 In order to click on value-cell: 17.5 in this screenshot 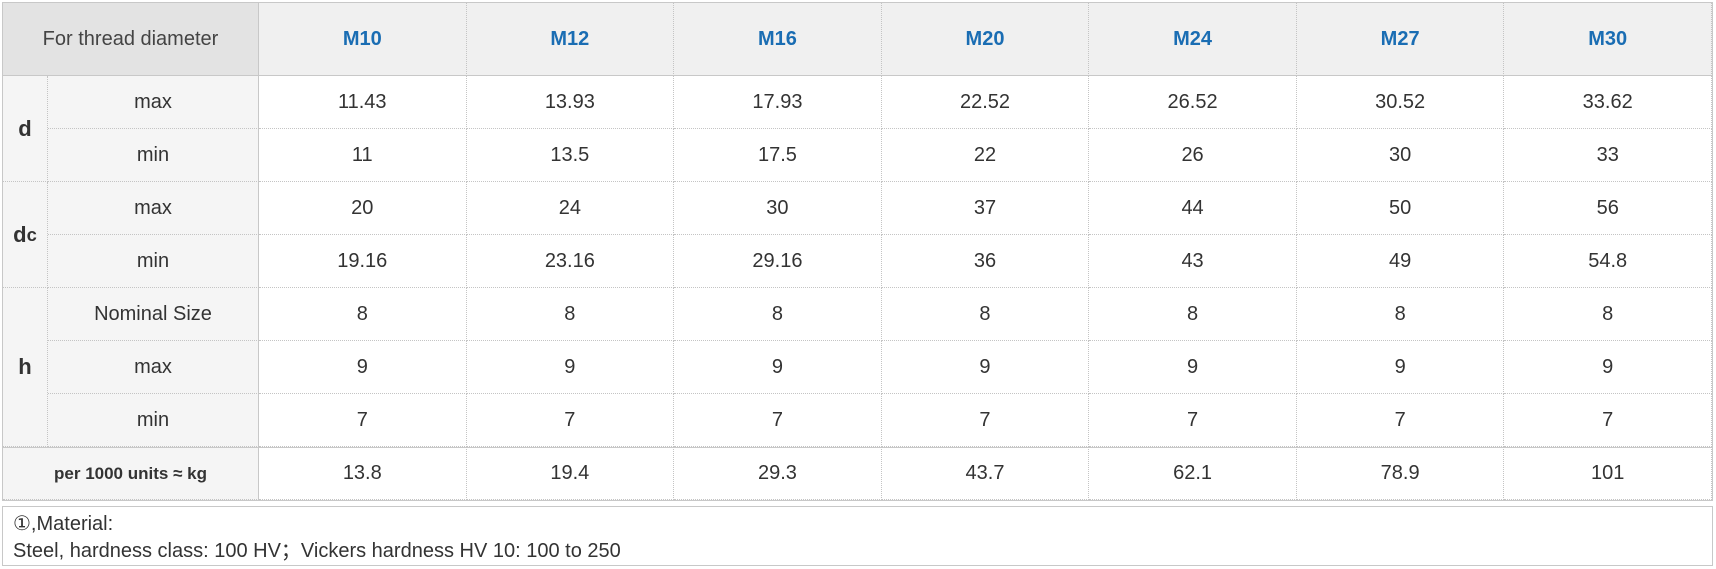, I will do `click(778, 155)`.